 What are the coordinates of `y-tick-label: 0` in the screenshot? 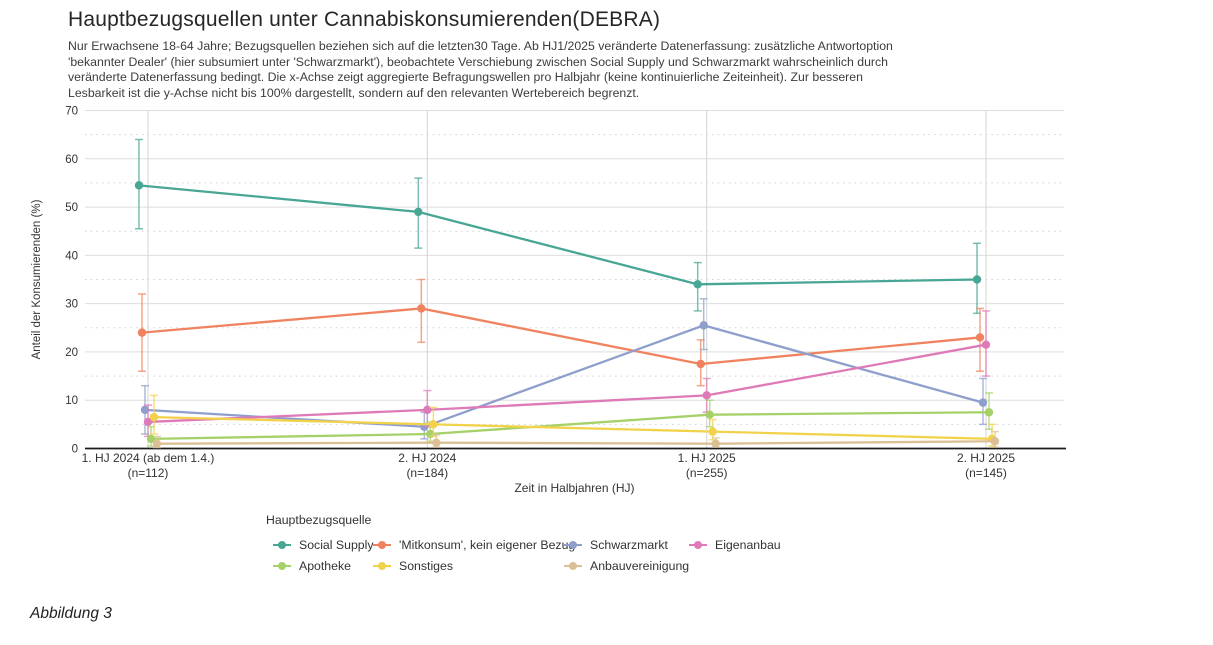 It's located at (75, 450).